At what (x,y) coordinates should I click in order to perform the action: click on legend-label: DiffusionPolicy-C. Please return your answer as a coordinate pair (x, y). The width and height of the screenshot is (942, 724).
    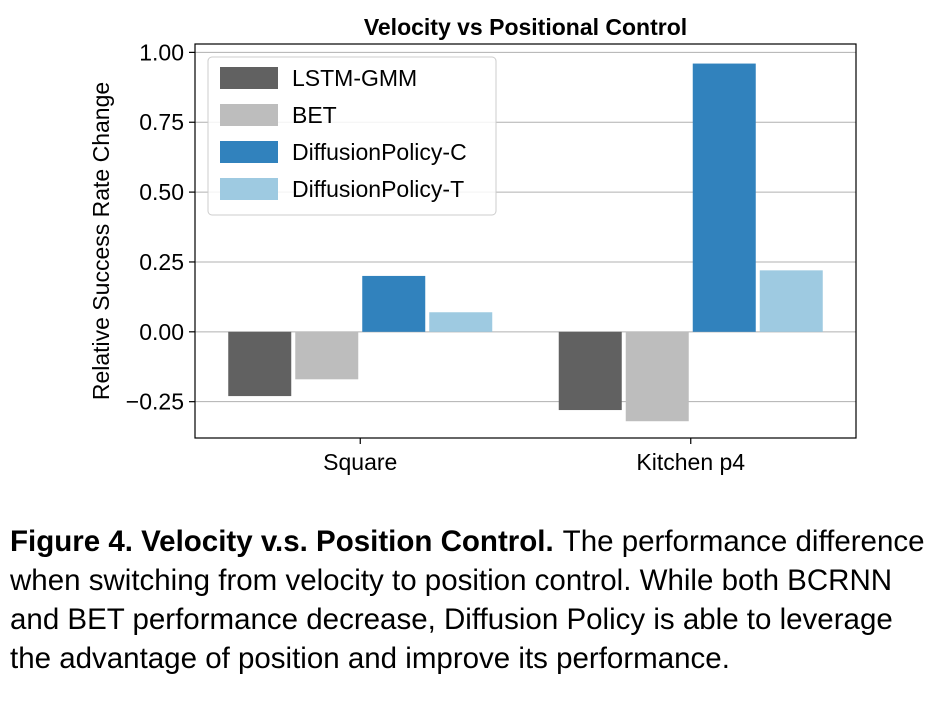
    Looking at the image, I should click on (379, 152).